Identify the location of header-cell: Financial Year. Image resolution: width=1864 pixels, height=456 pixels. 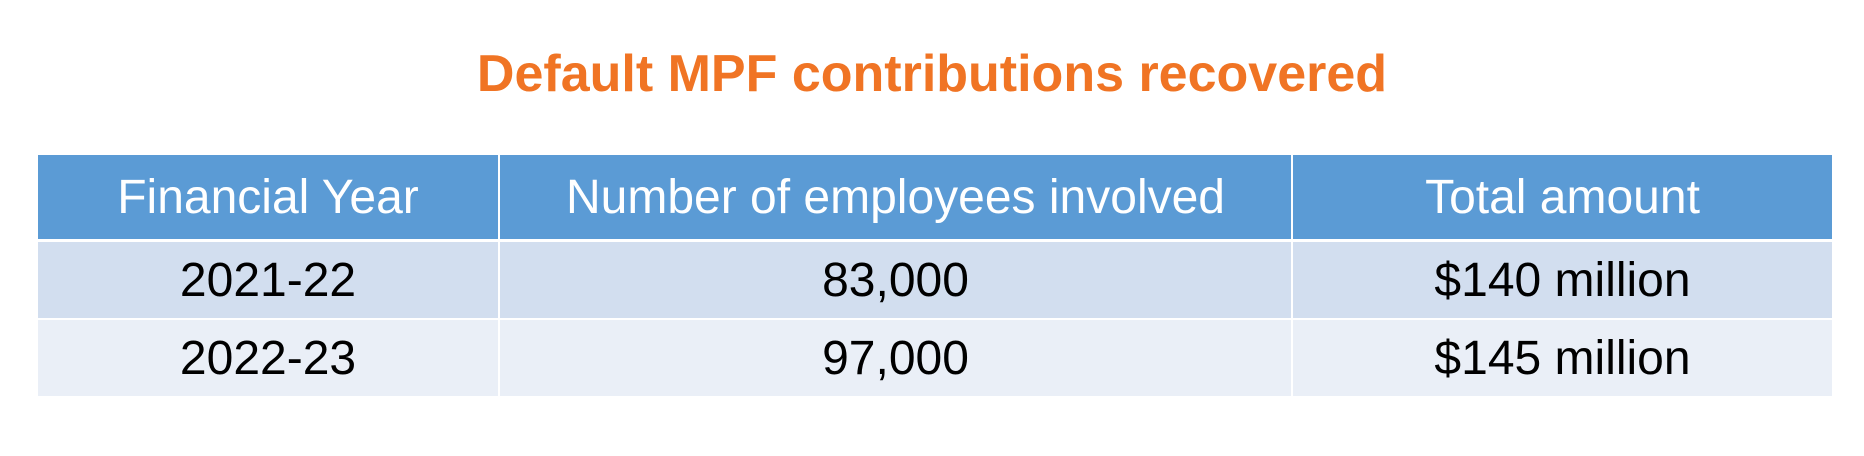
(268, 198).